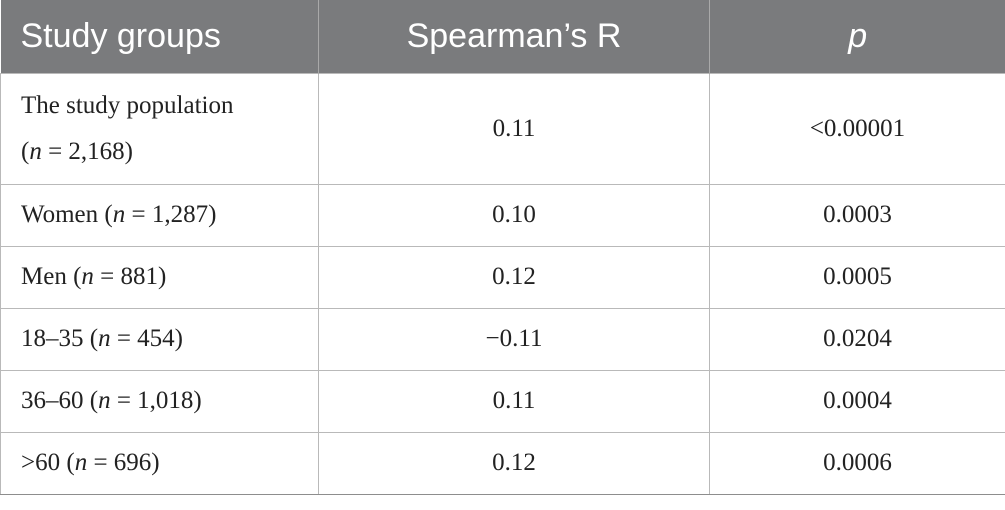  What do you see at coordinates (159, 401) in the screenshot?
I see `group-cell: 36–60 (n = 1,018)` at bounding box center [159, 401].